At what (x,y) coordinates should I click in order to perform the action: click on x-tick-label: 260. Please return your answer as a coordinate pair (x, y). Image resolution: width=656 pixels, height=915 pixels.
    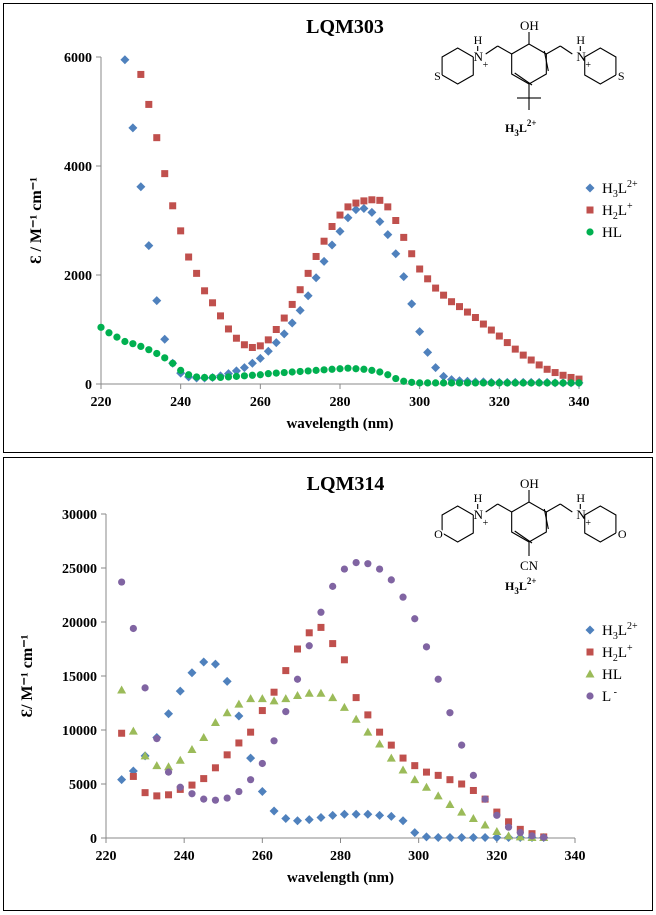
    Looking at the image, I should click on (260, 402).